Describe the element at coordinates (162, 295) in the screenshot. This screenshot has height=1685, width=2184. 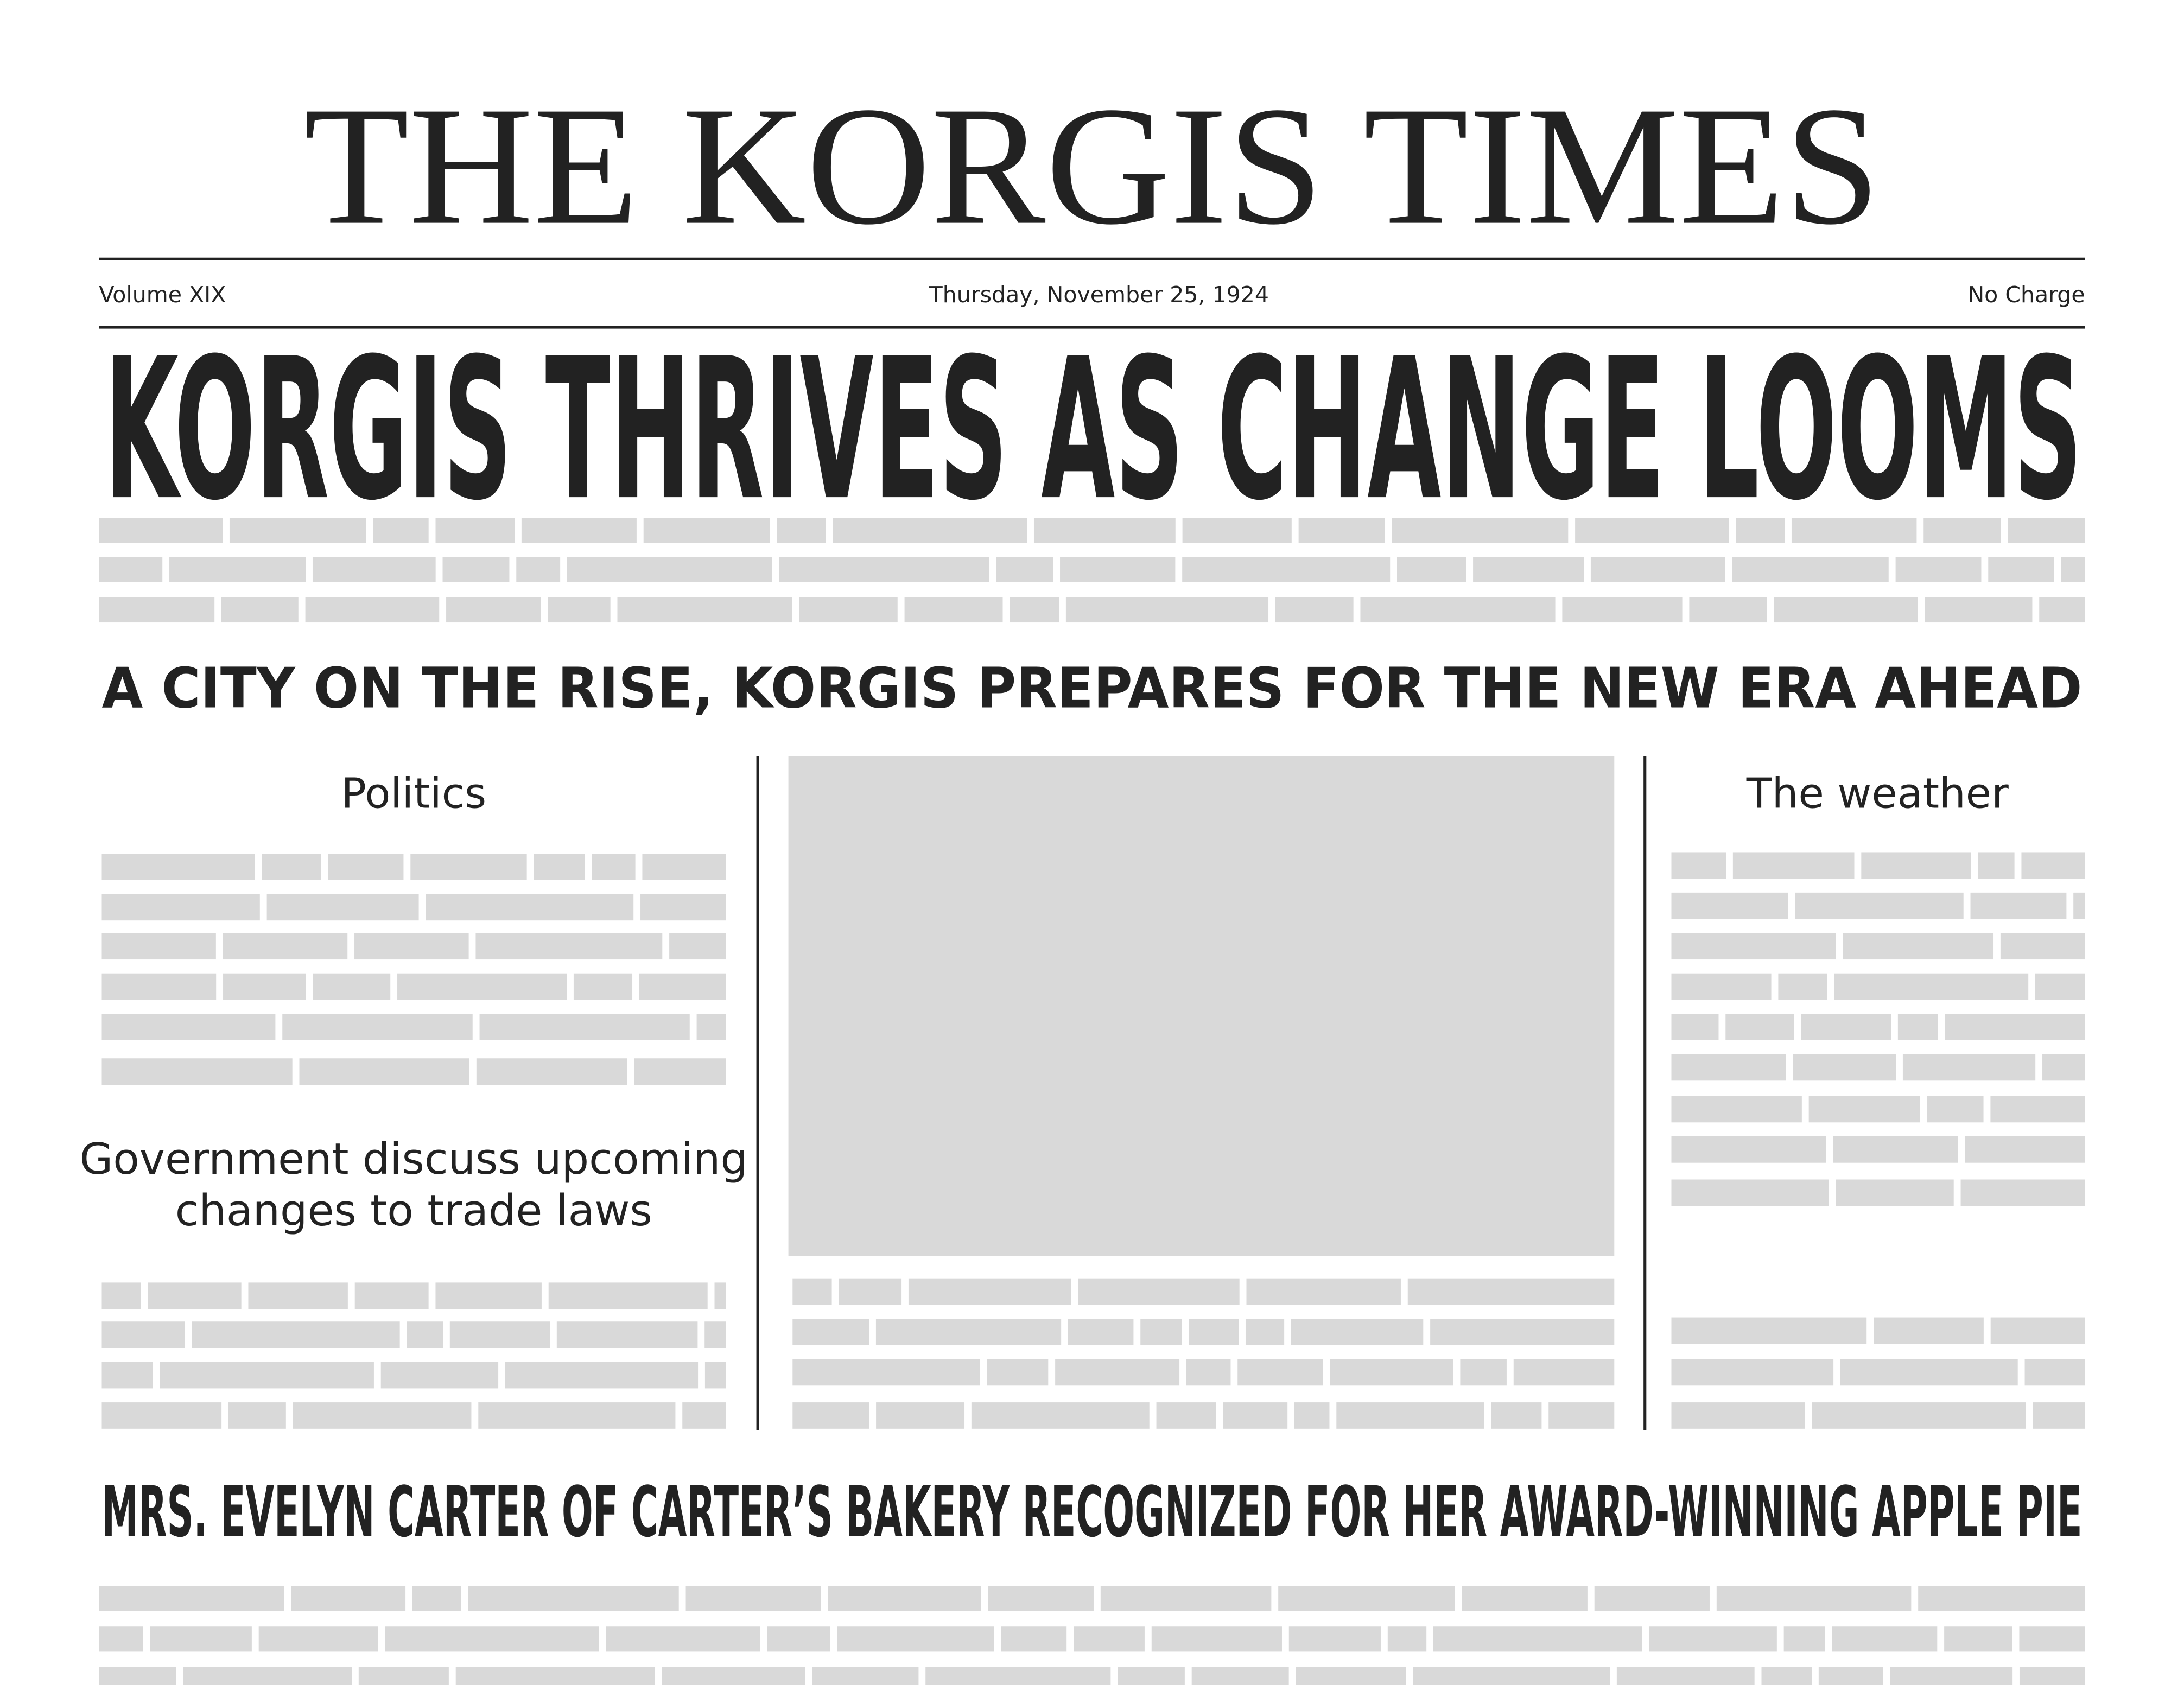
I see `volume: Volume XIX` at that location.